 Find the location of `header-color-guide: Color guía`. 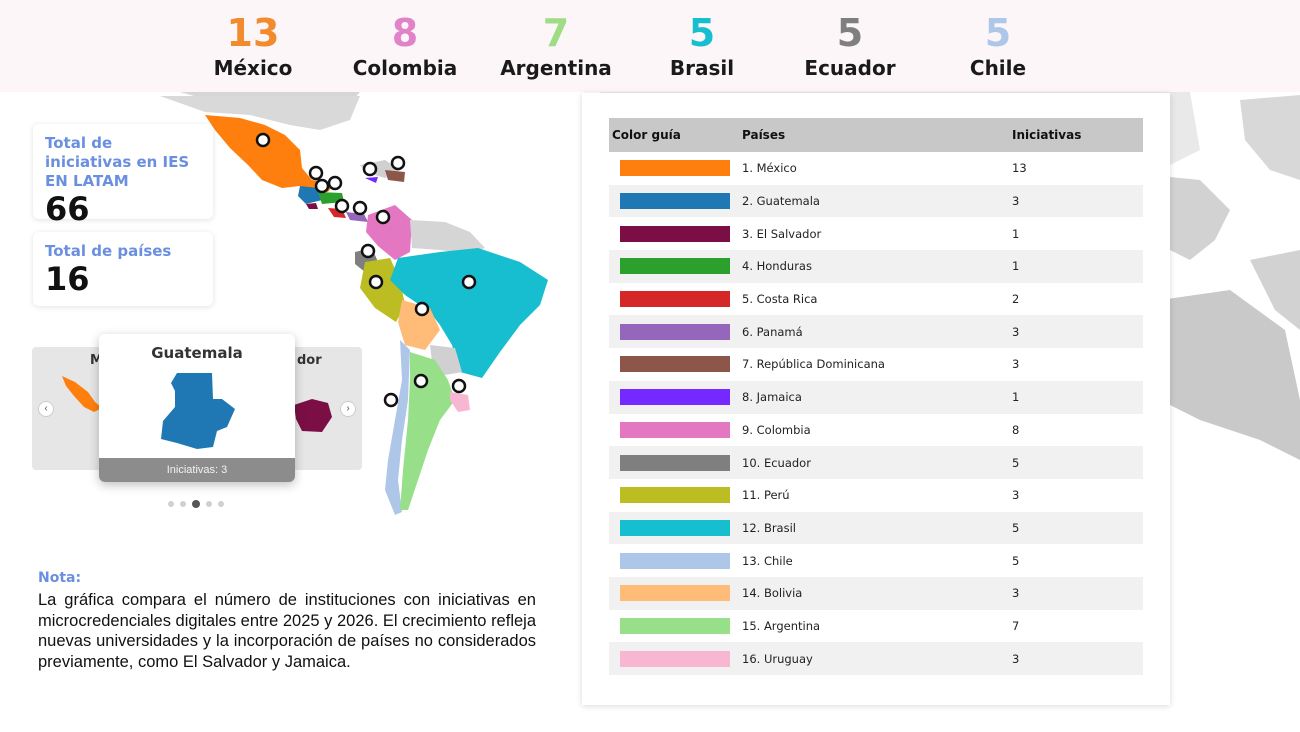

header-color-guide: Color guía is located at coordinates (674, 135).